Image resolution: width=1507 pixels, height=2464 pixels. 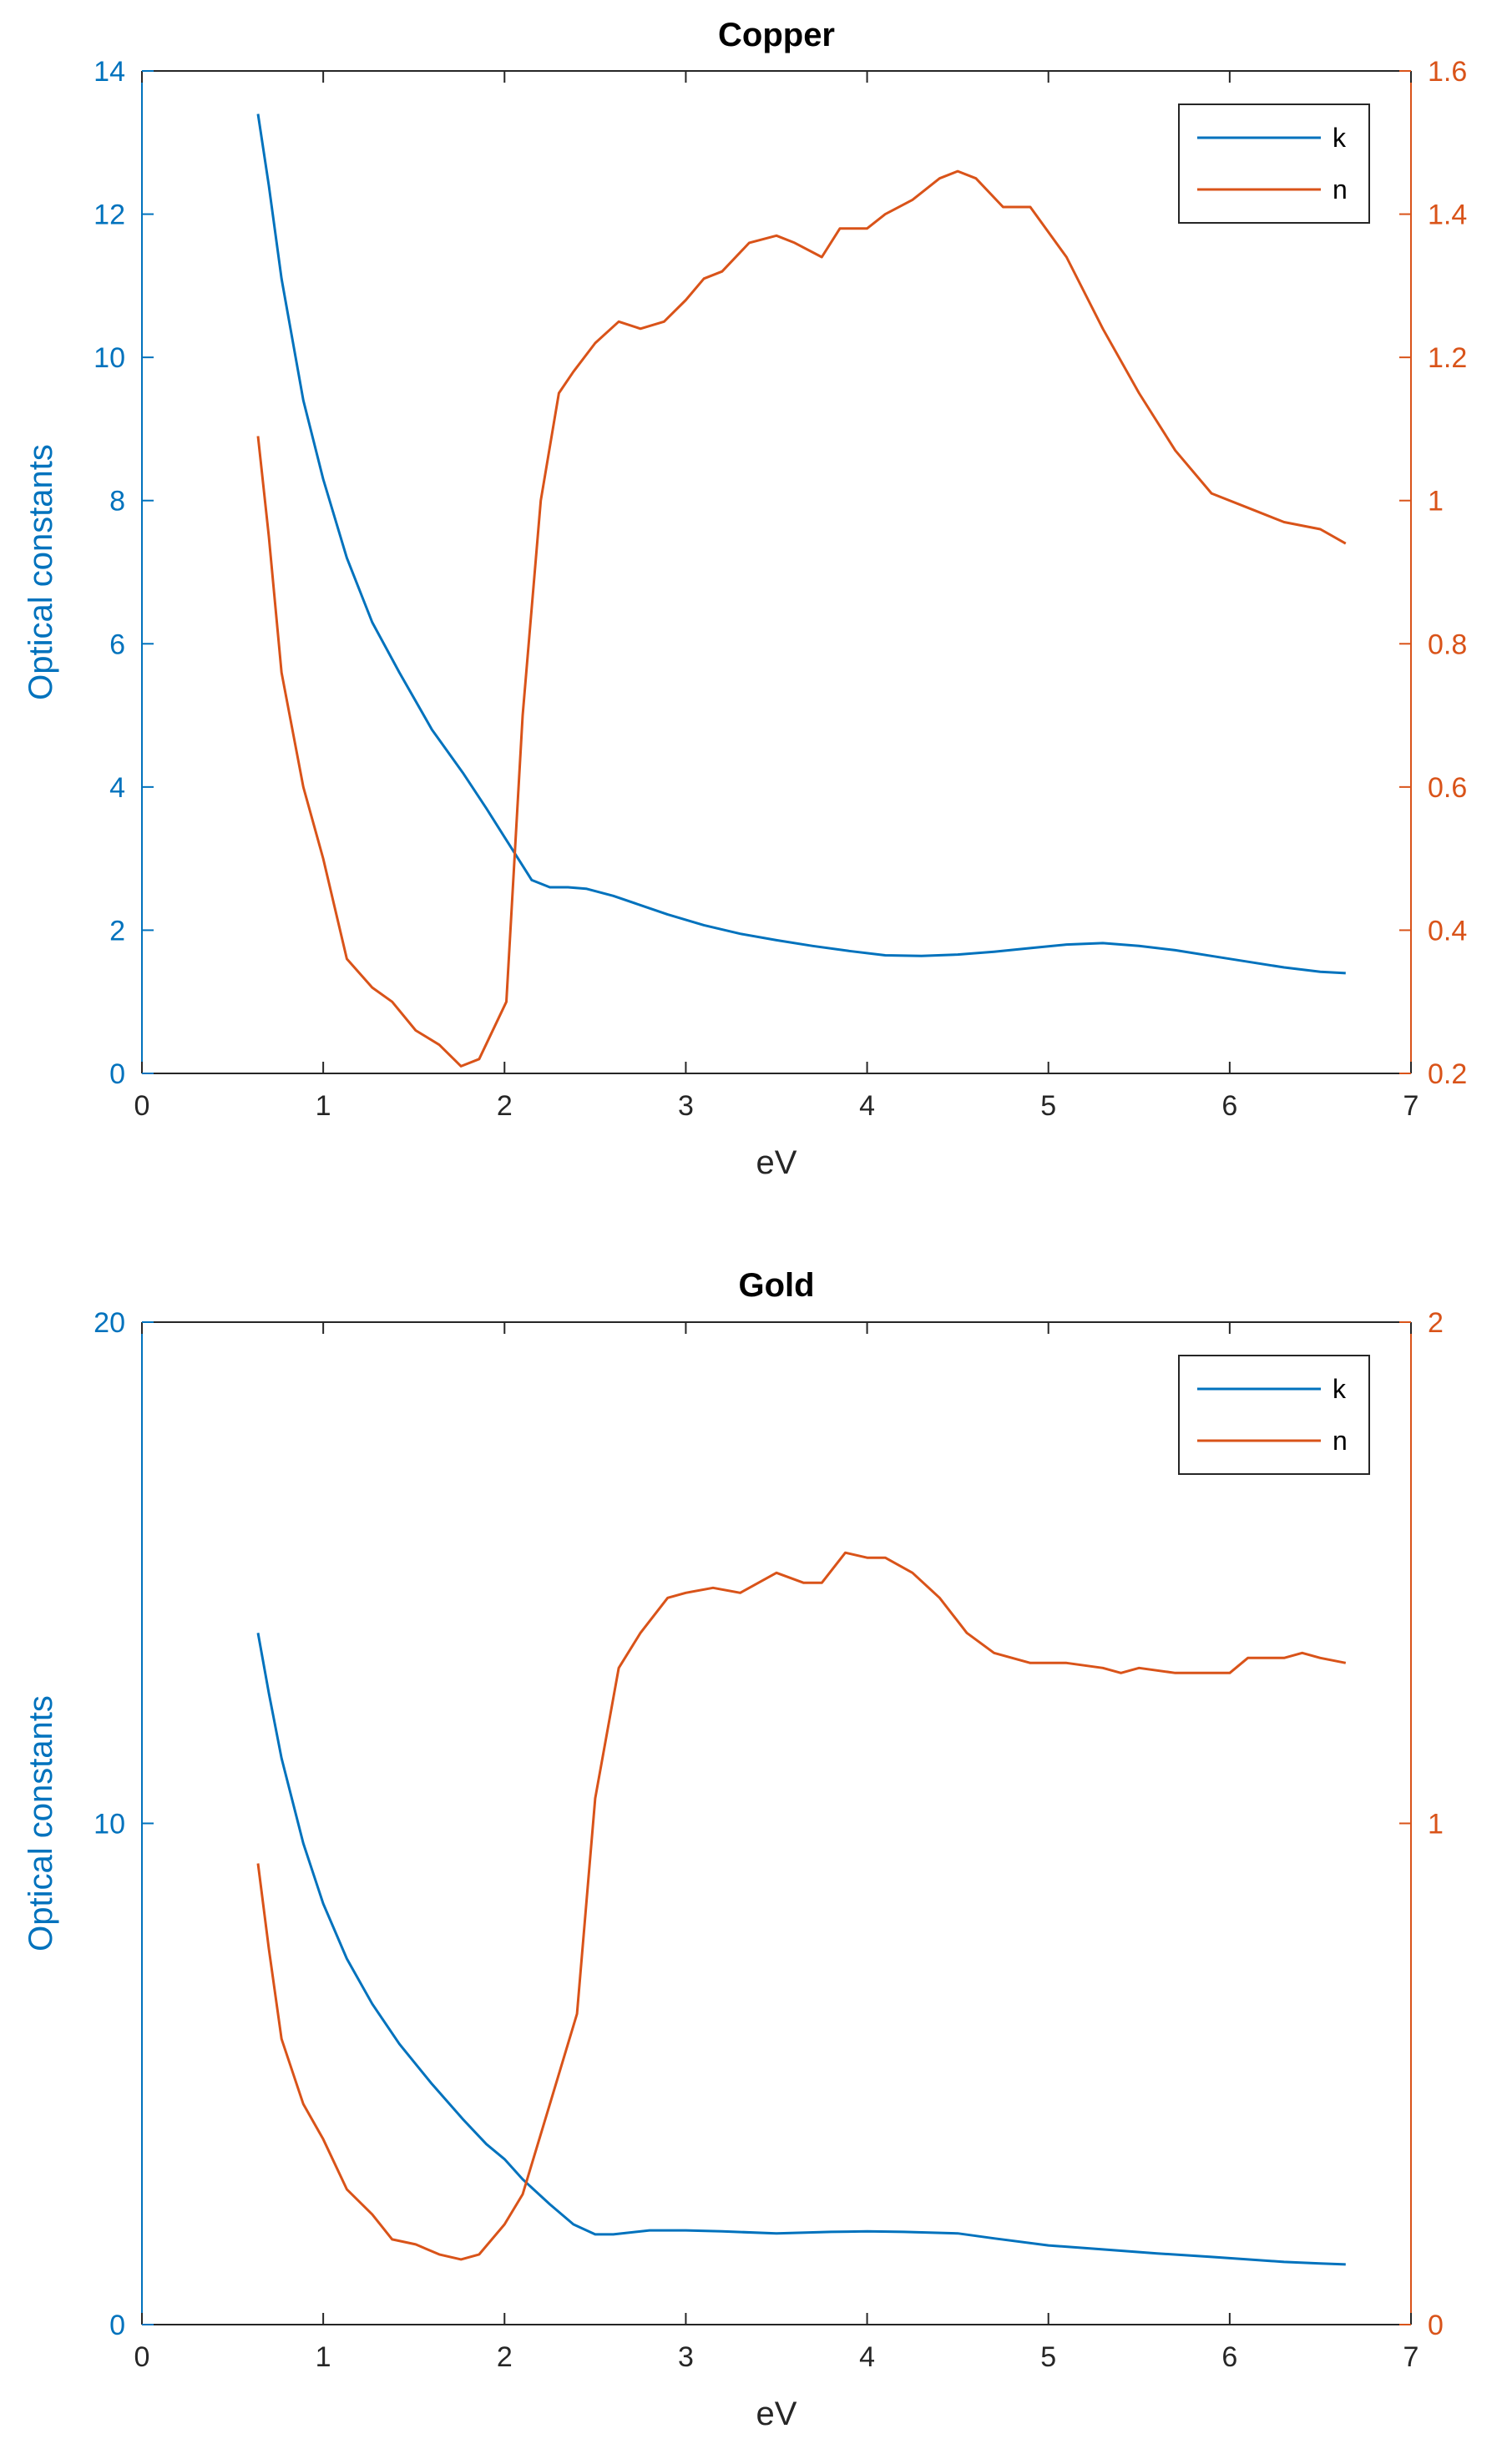 What do you see at coordinates (117, 502) in the screenshot?
I see `copper-left-tick-label: 8` at bounding box center [117, 502].